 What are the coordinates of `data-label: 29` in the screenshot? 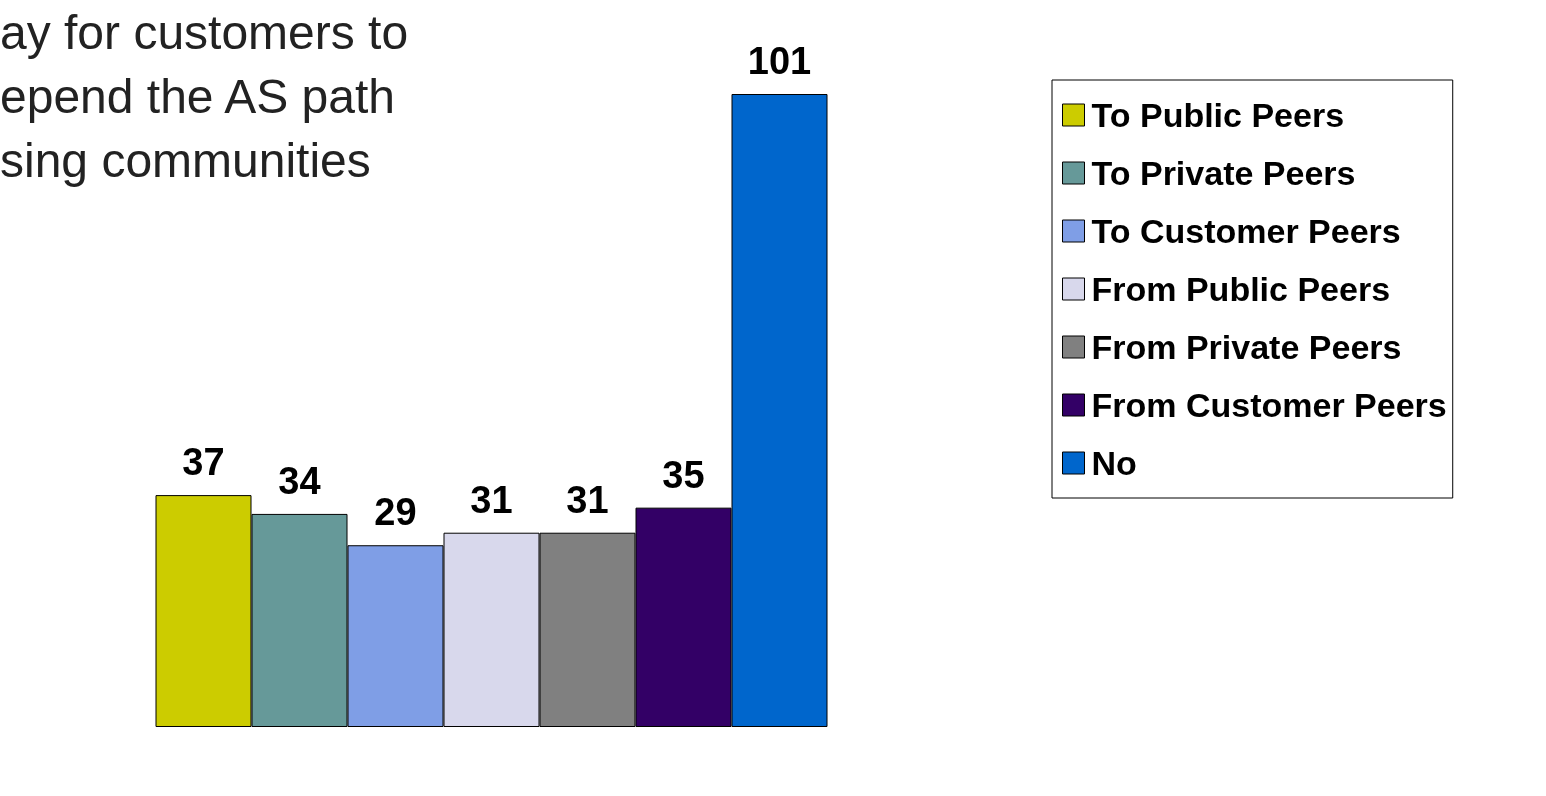 It's located at (395, 512).